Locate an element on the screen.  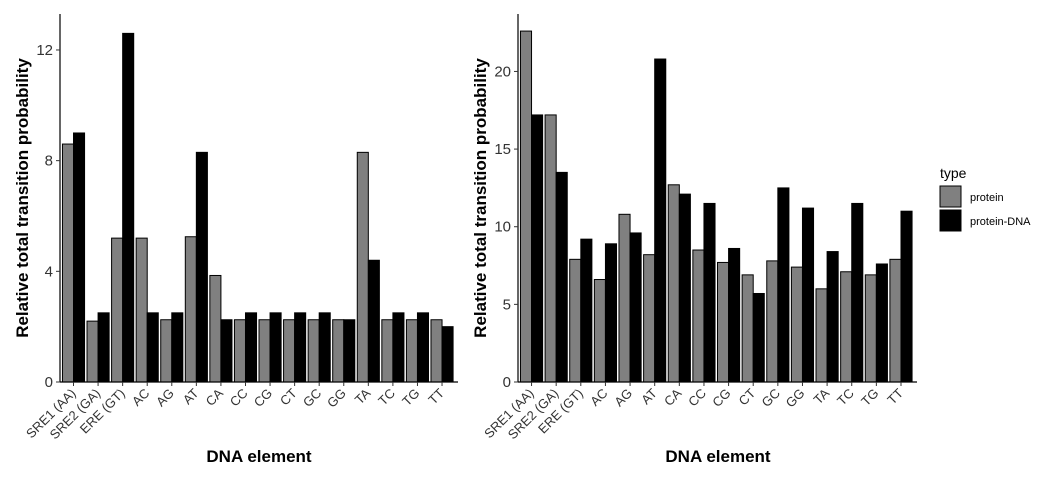
y-tick-label: 0 is located at coordinates (49, 382).